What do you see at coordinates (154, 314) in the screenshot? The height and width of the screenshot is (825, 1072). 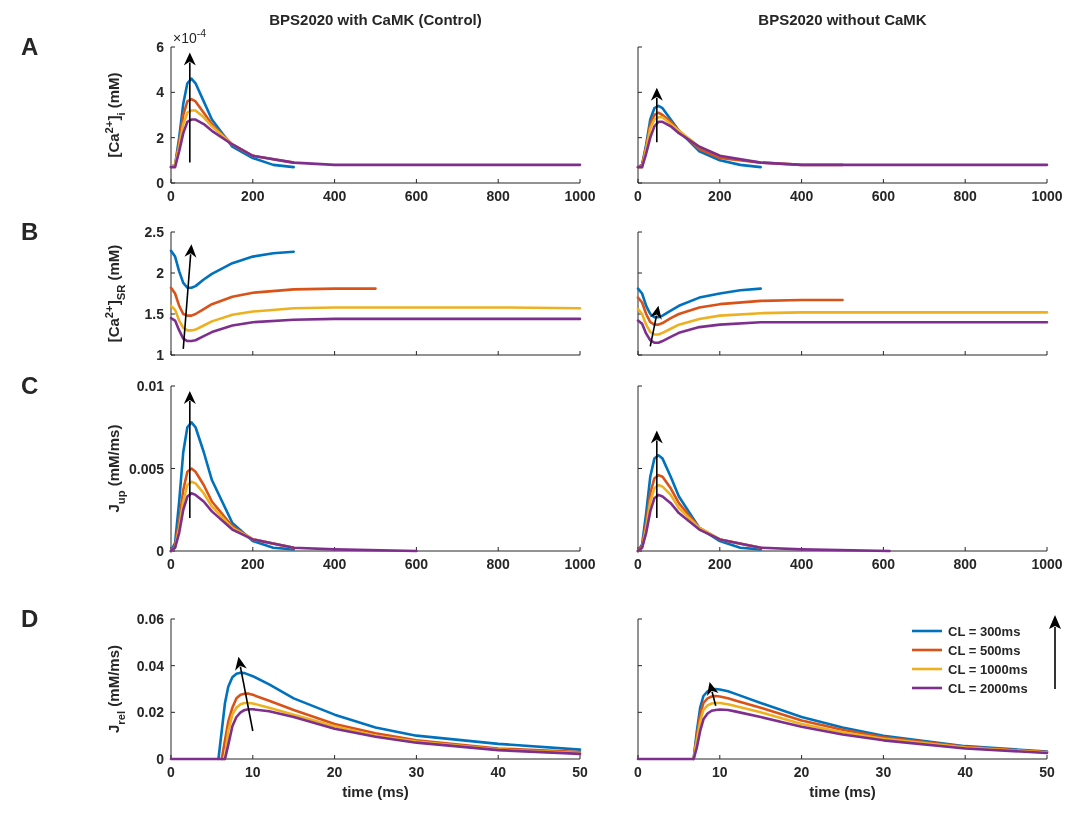 I see `y-tick-label: 1.5` at bounding box center [154, 314].